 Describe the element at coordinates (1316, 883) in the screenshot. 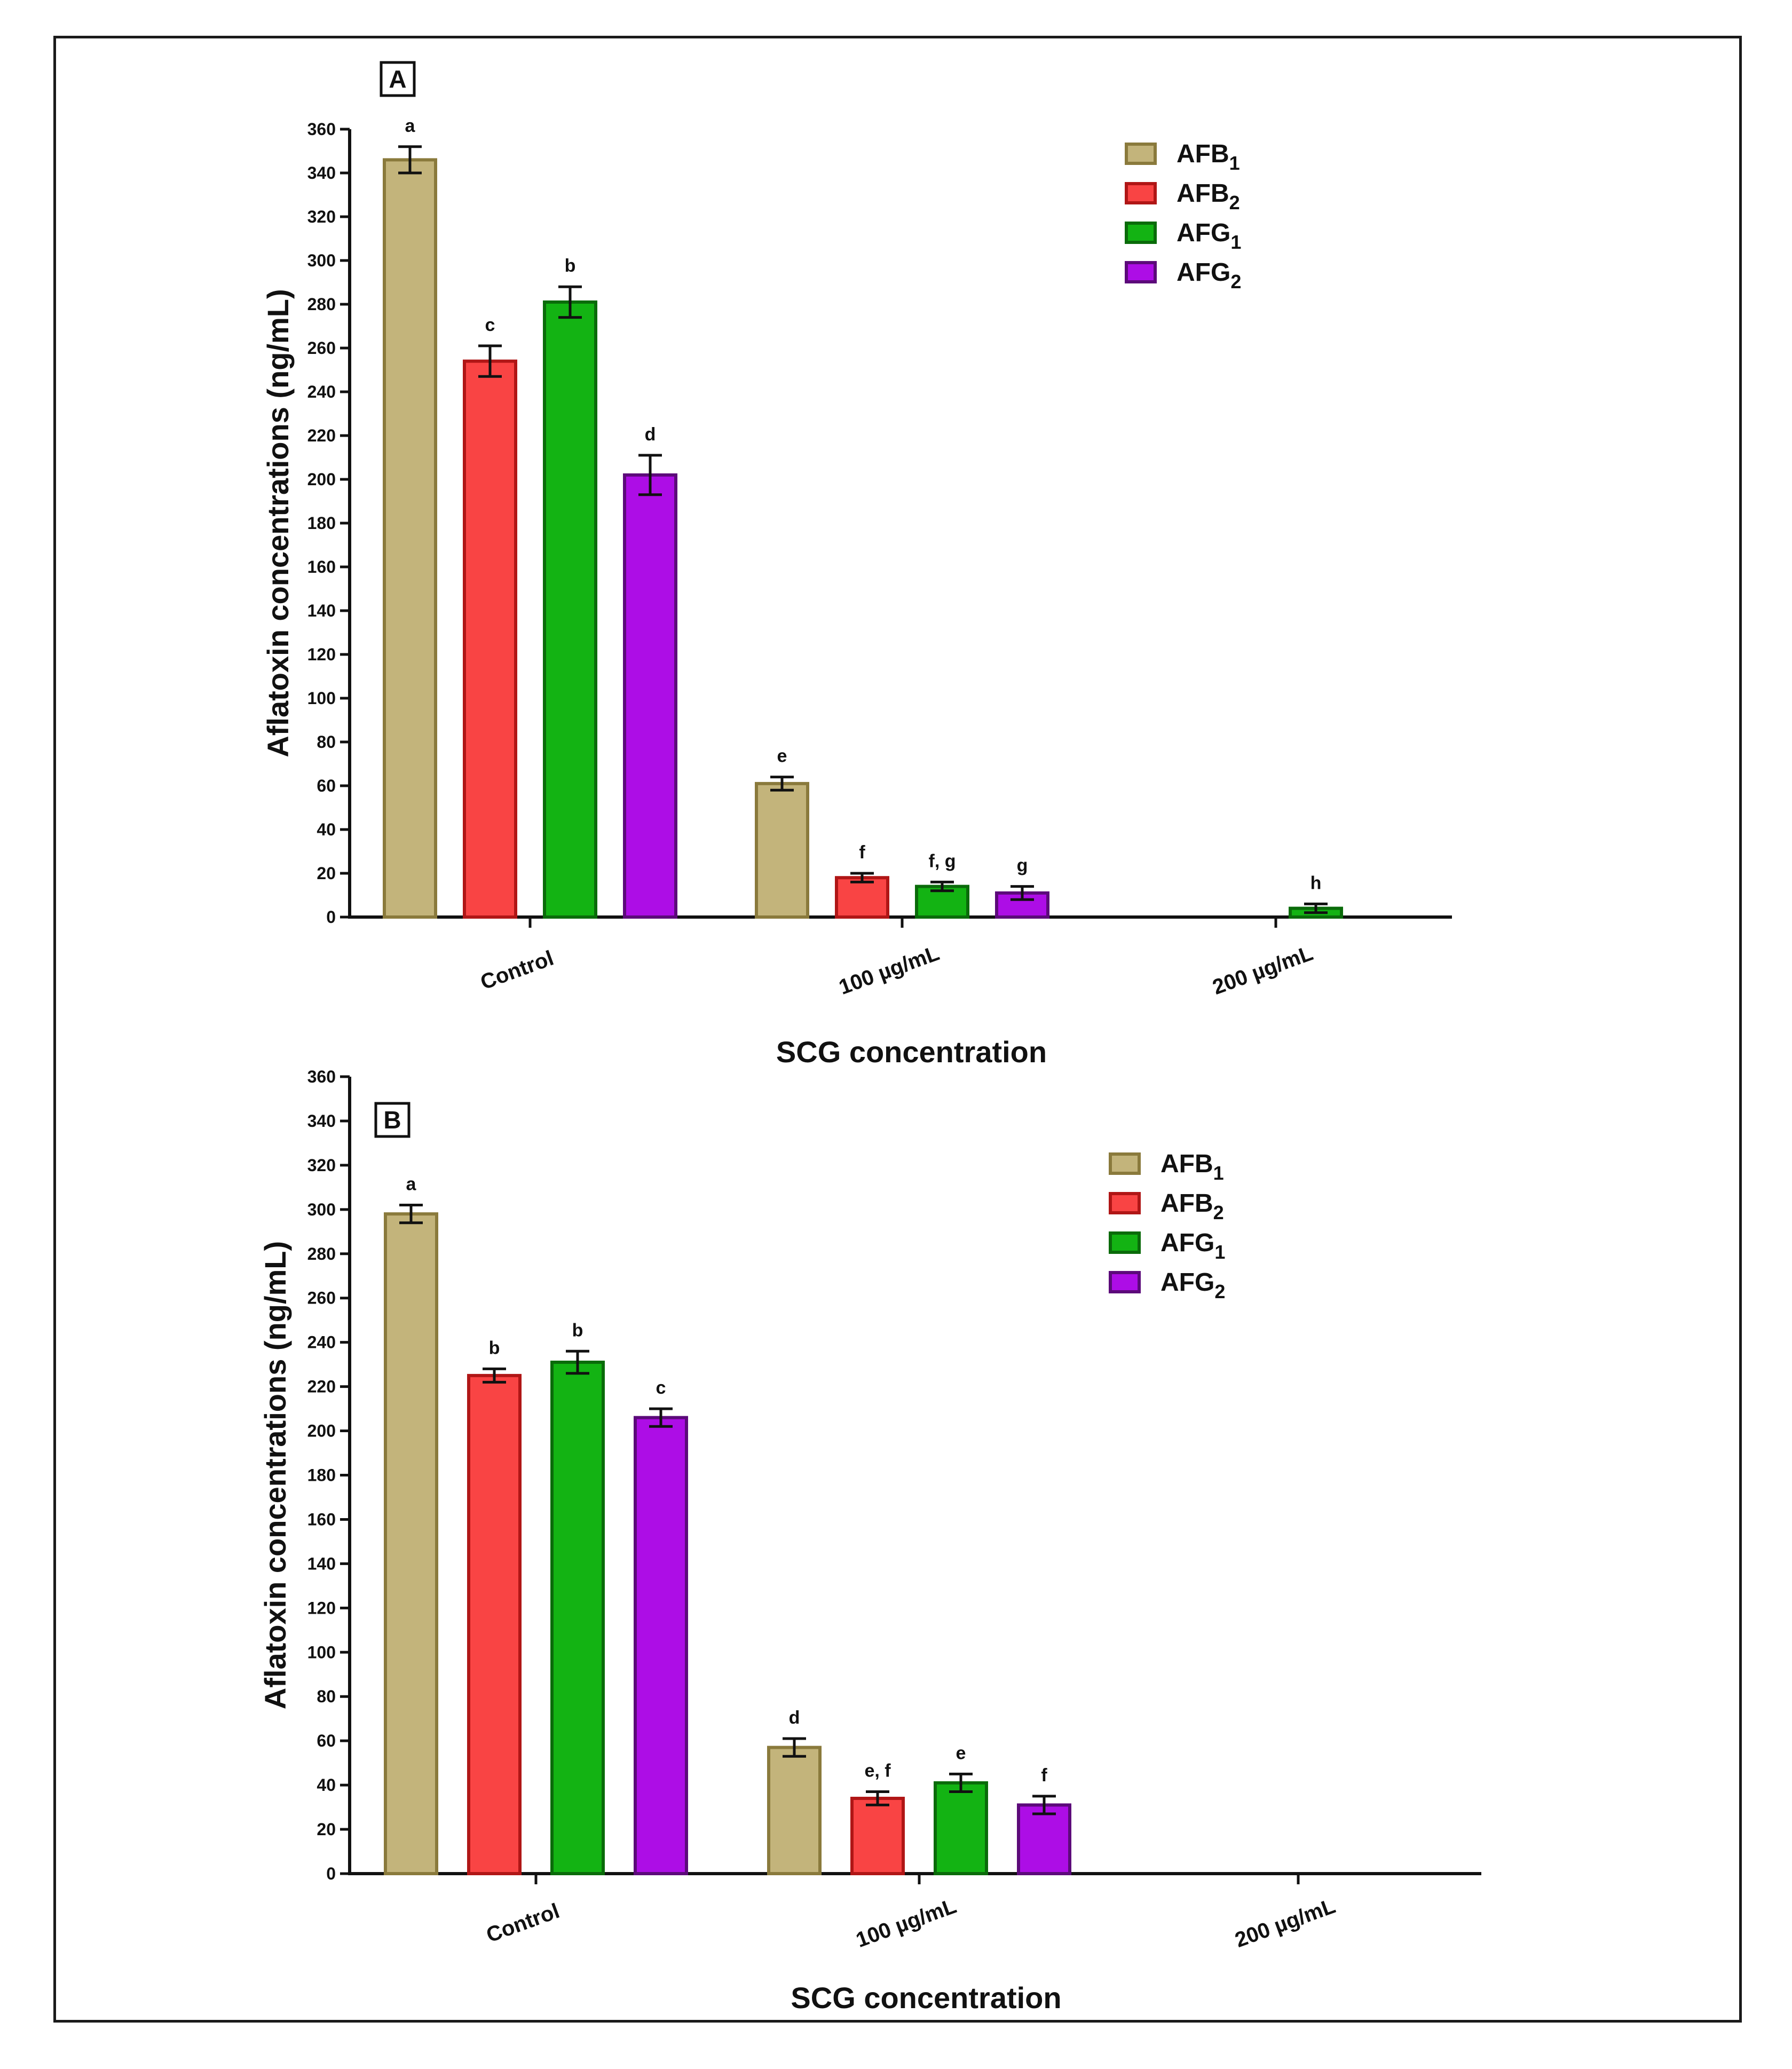

I see `significance-label: h` at that location.